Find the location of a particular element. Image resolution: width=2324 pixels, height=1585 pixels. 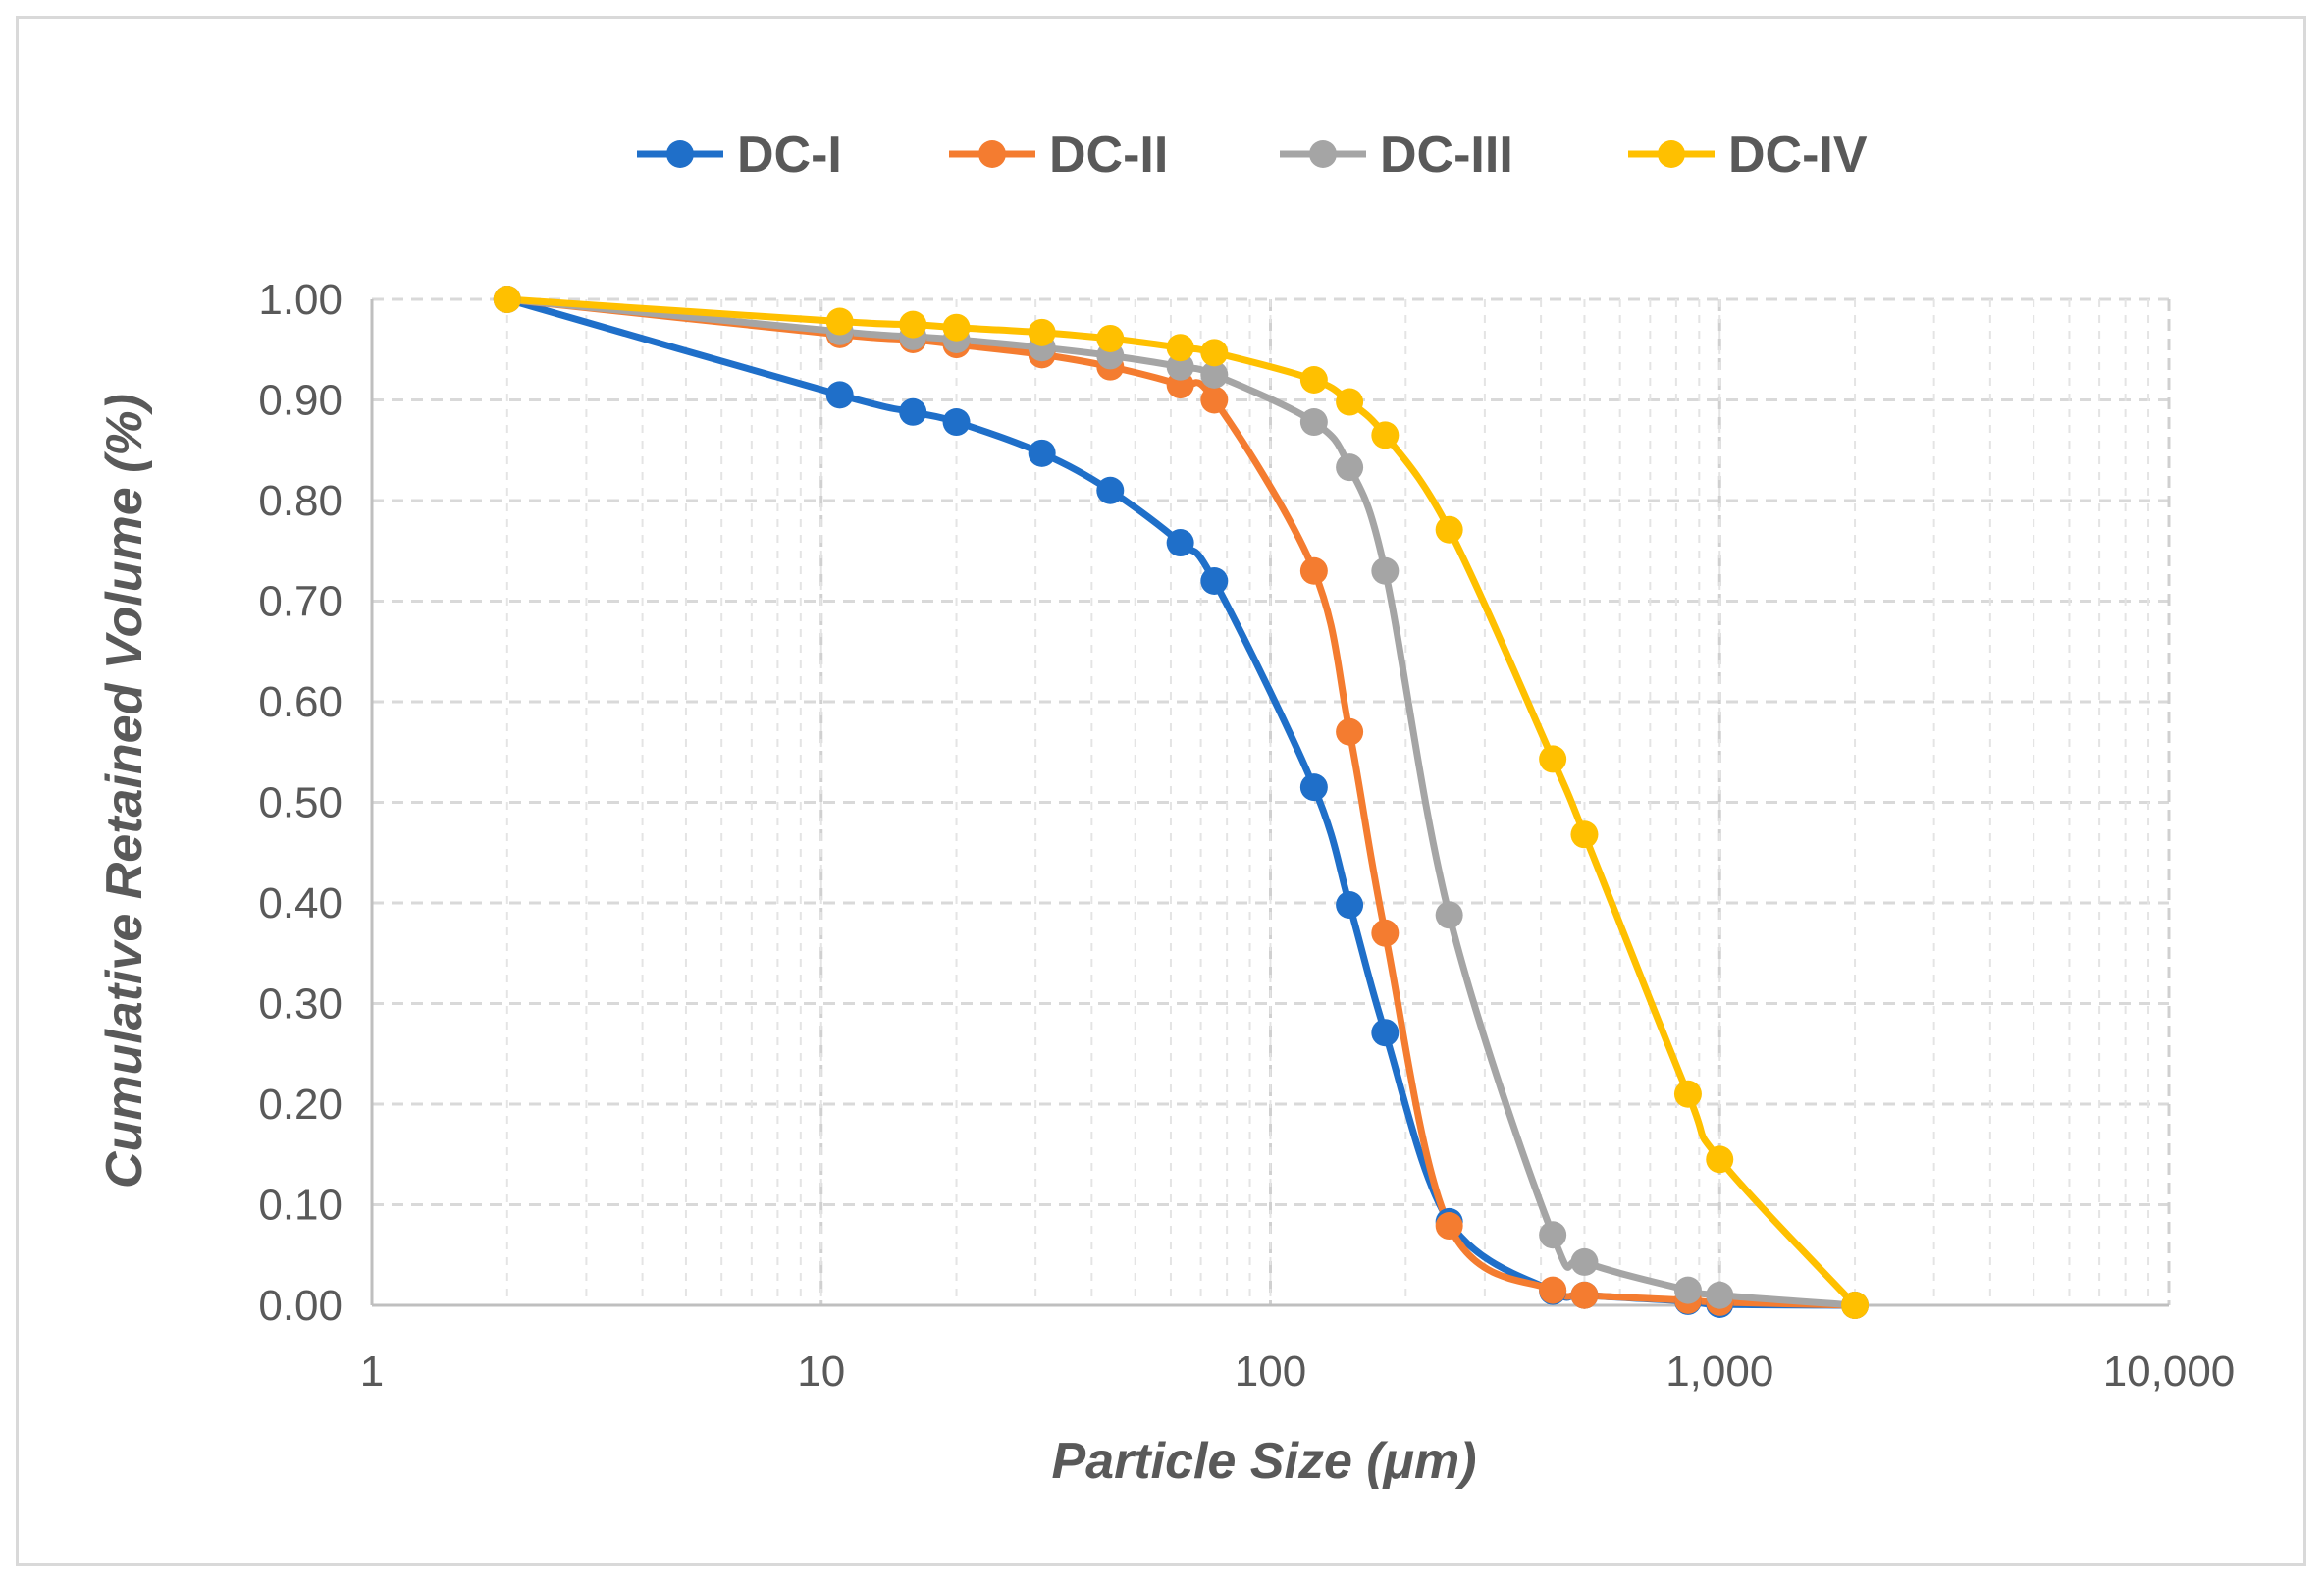

legend-marker-dc-iii is located at coordinates (1323, 154).